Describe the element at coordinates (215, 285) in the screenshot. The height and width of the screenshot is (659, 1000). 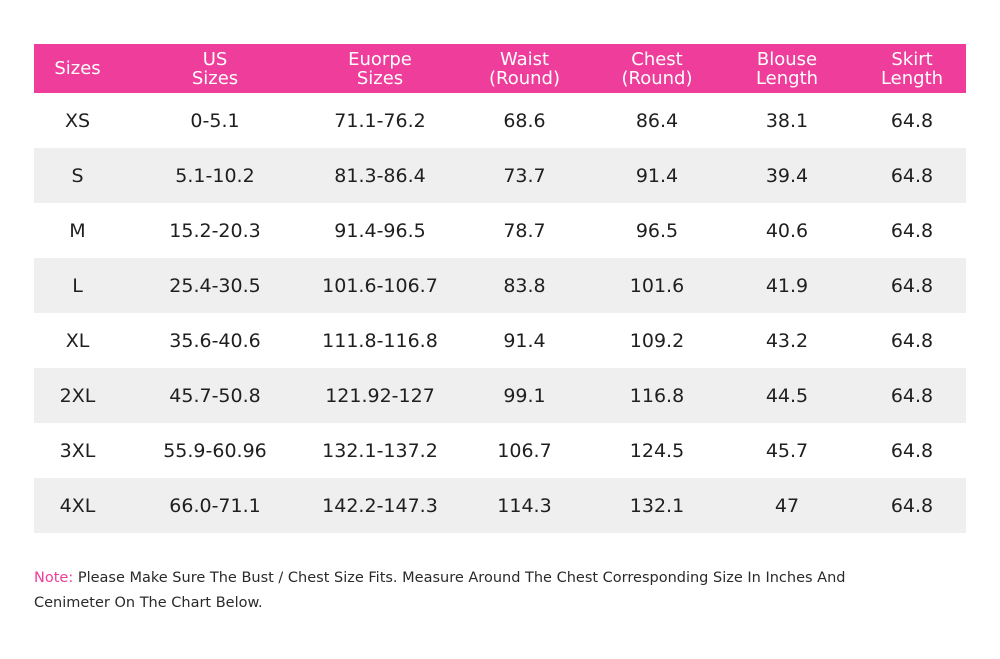
I see `cell-us-size: 25.4-30.5` at that location.